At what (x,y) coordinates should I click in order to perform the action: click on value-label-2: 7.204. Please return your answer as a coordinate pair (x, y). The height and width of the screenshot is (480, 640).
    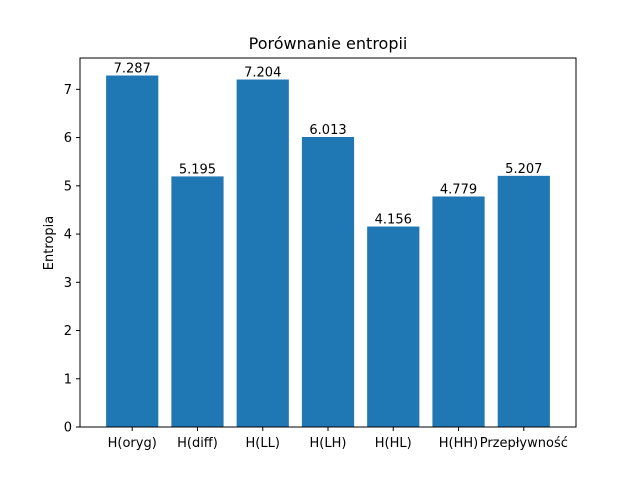
    Looking at the image, I should click on (262, 73).